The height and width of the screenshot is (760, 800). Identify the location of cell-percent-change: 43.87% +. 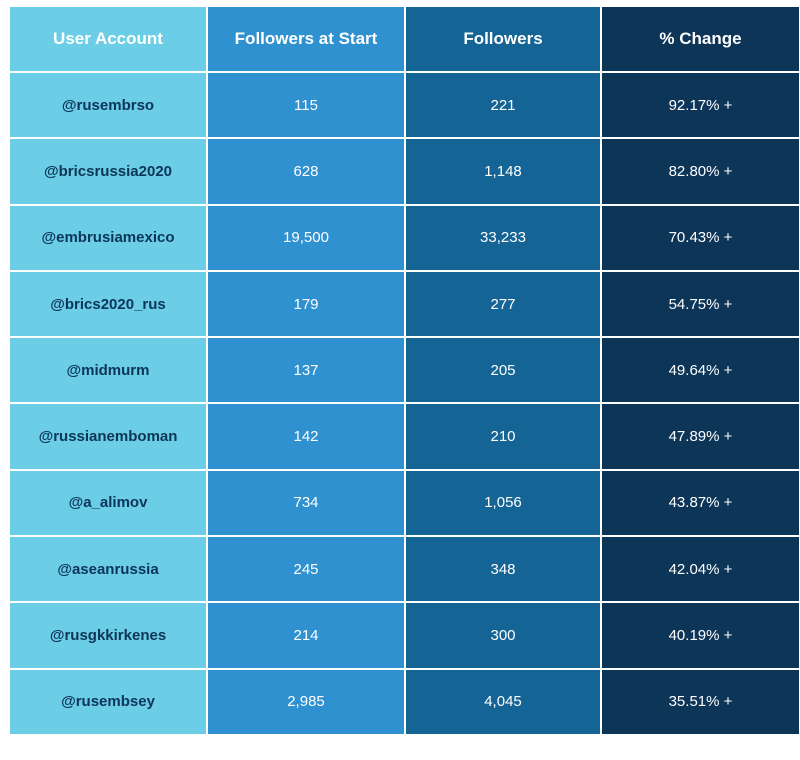
(700, 503).